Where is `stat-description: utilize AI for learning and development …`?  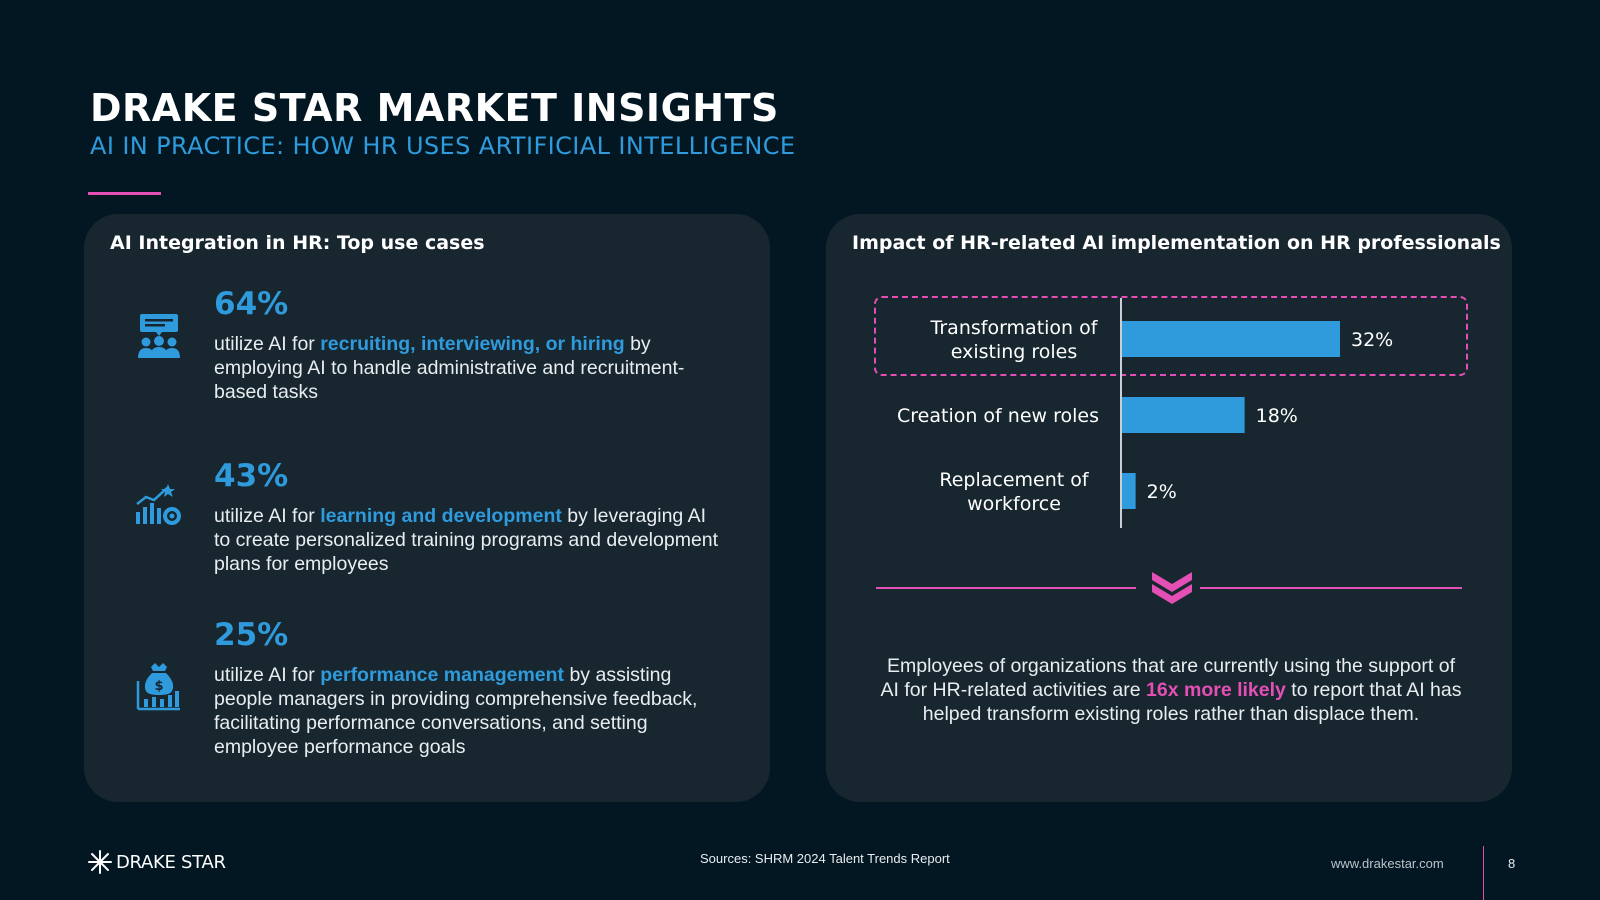 stat-description: utilize AI for learning and development … is located at coordinates (469, 540).